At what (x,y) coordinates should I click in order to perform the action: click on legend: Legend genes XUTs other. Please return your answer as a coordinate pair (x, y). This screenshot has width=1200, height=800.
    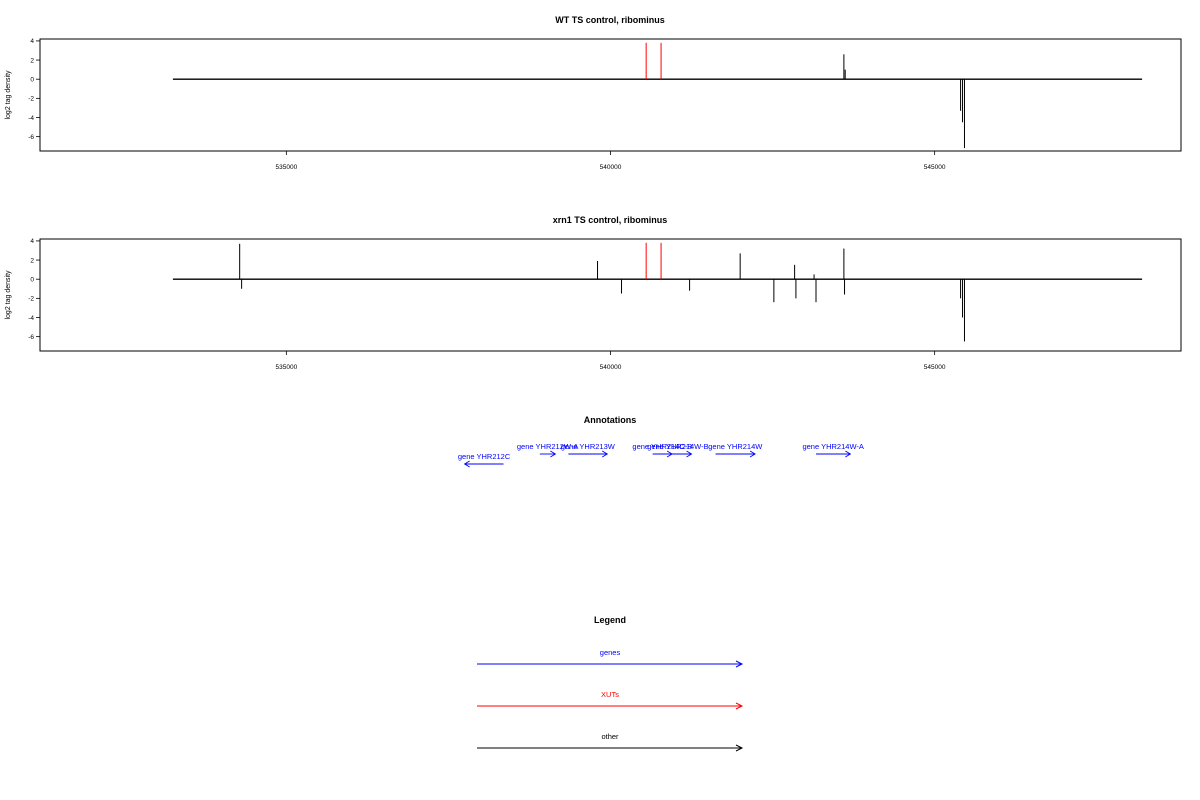
    Looking at the image, I should click on (610, 683).